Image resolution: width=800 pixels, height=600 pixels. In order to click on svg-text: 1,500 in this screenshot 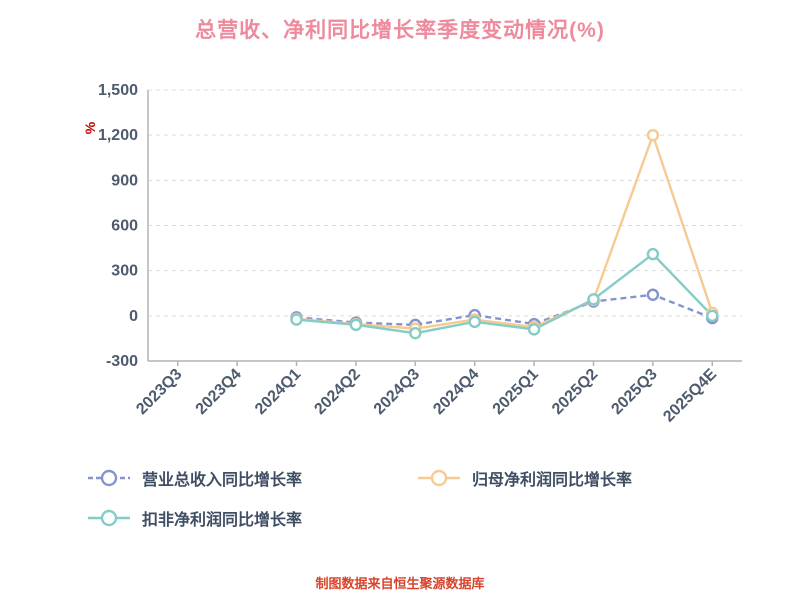, I will do `click(118, 90)`.